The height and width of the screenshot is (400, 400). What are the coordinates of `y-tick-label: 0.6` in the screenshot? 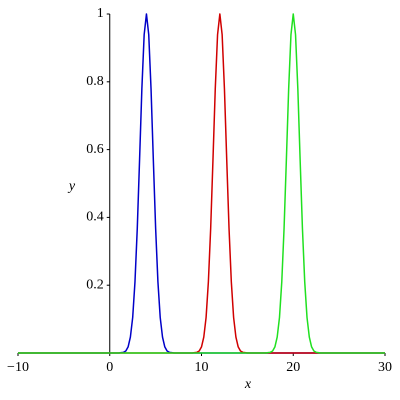 It's located at (95, 149).